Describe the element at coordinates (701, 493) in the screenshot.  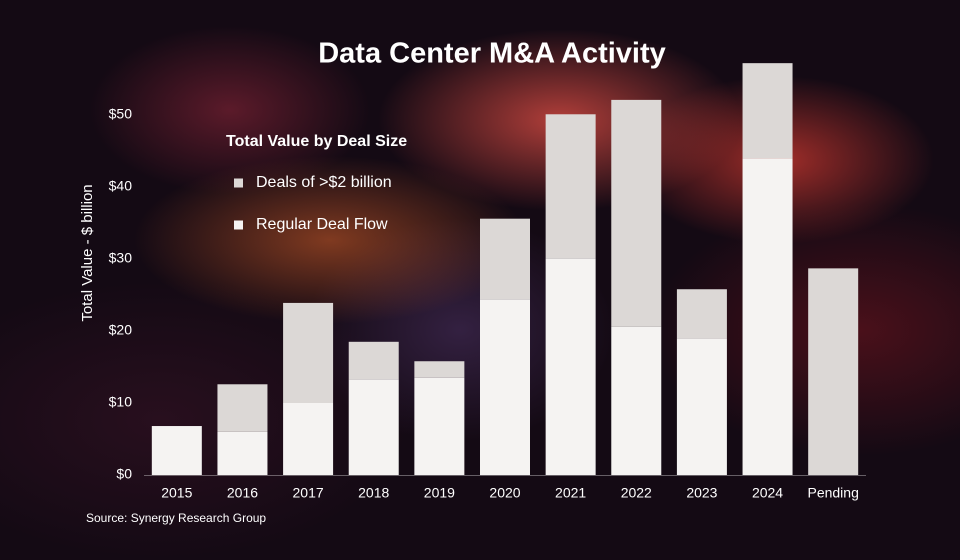
I see `x-tick-label: 2023` at that location.